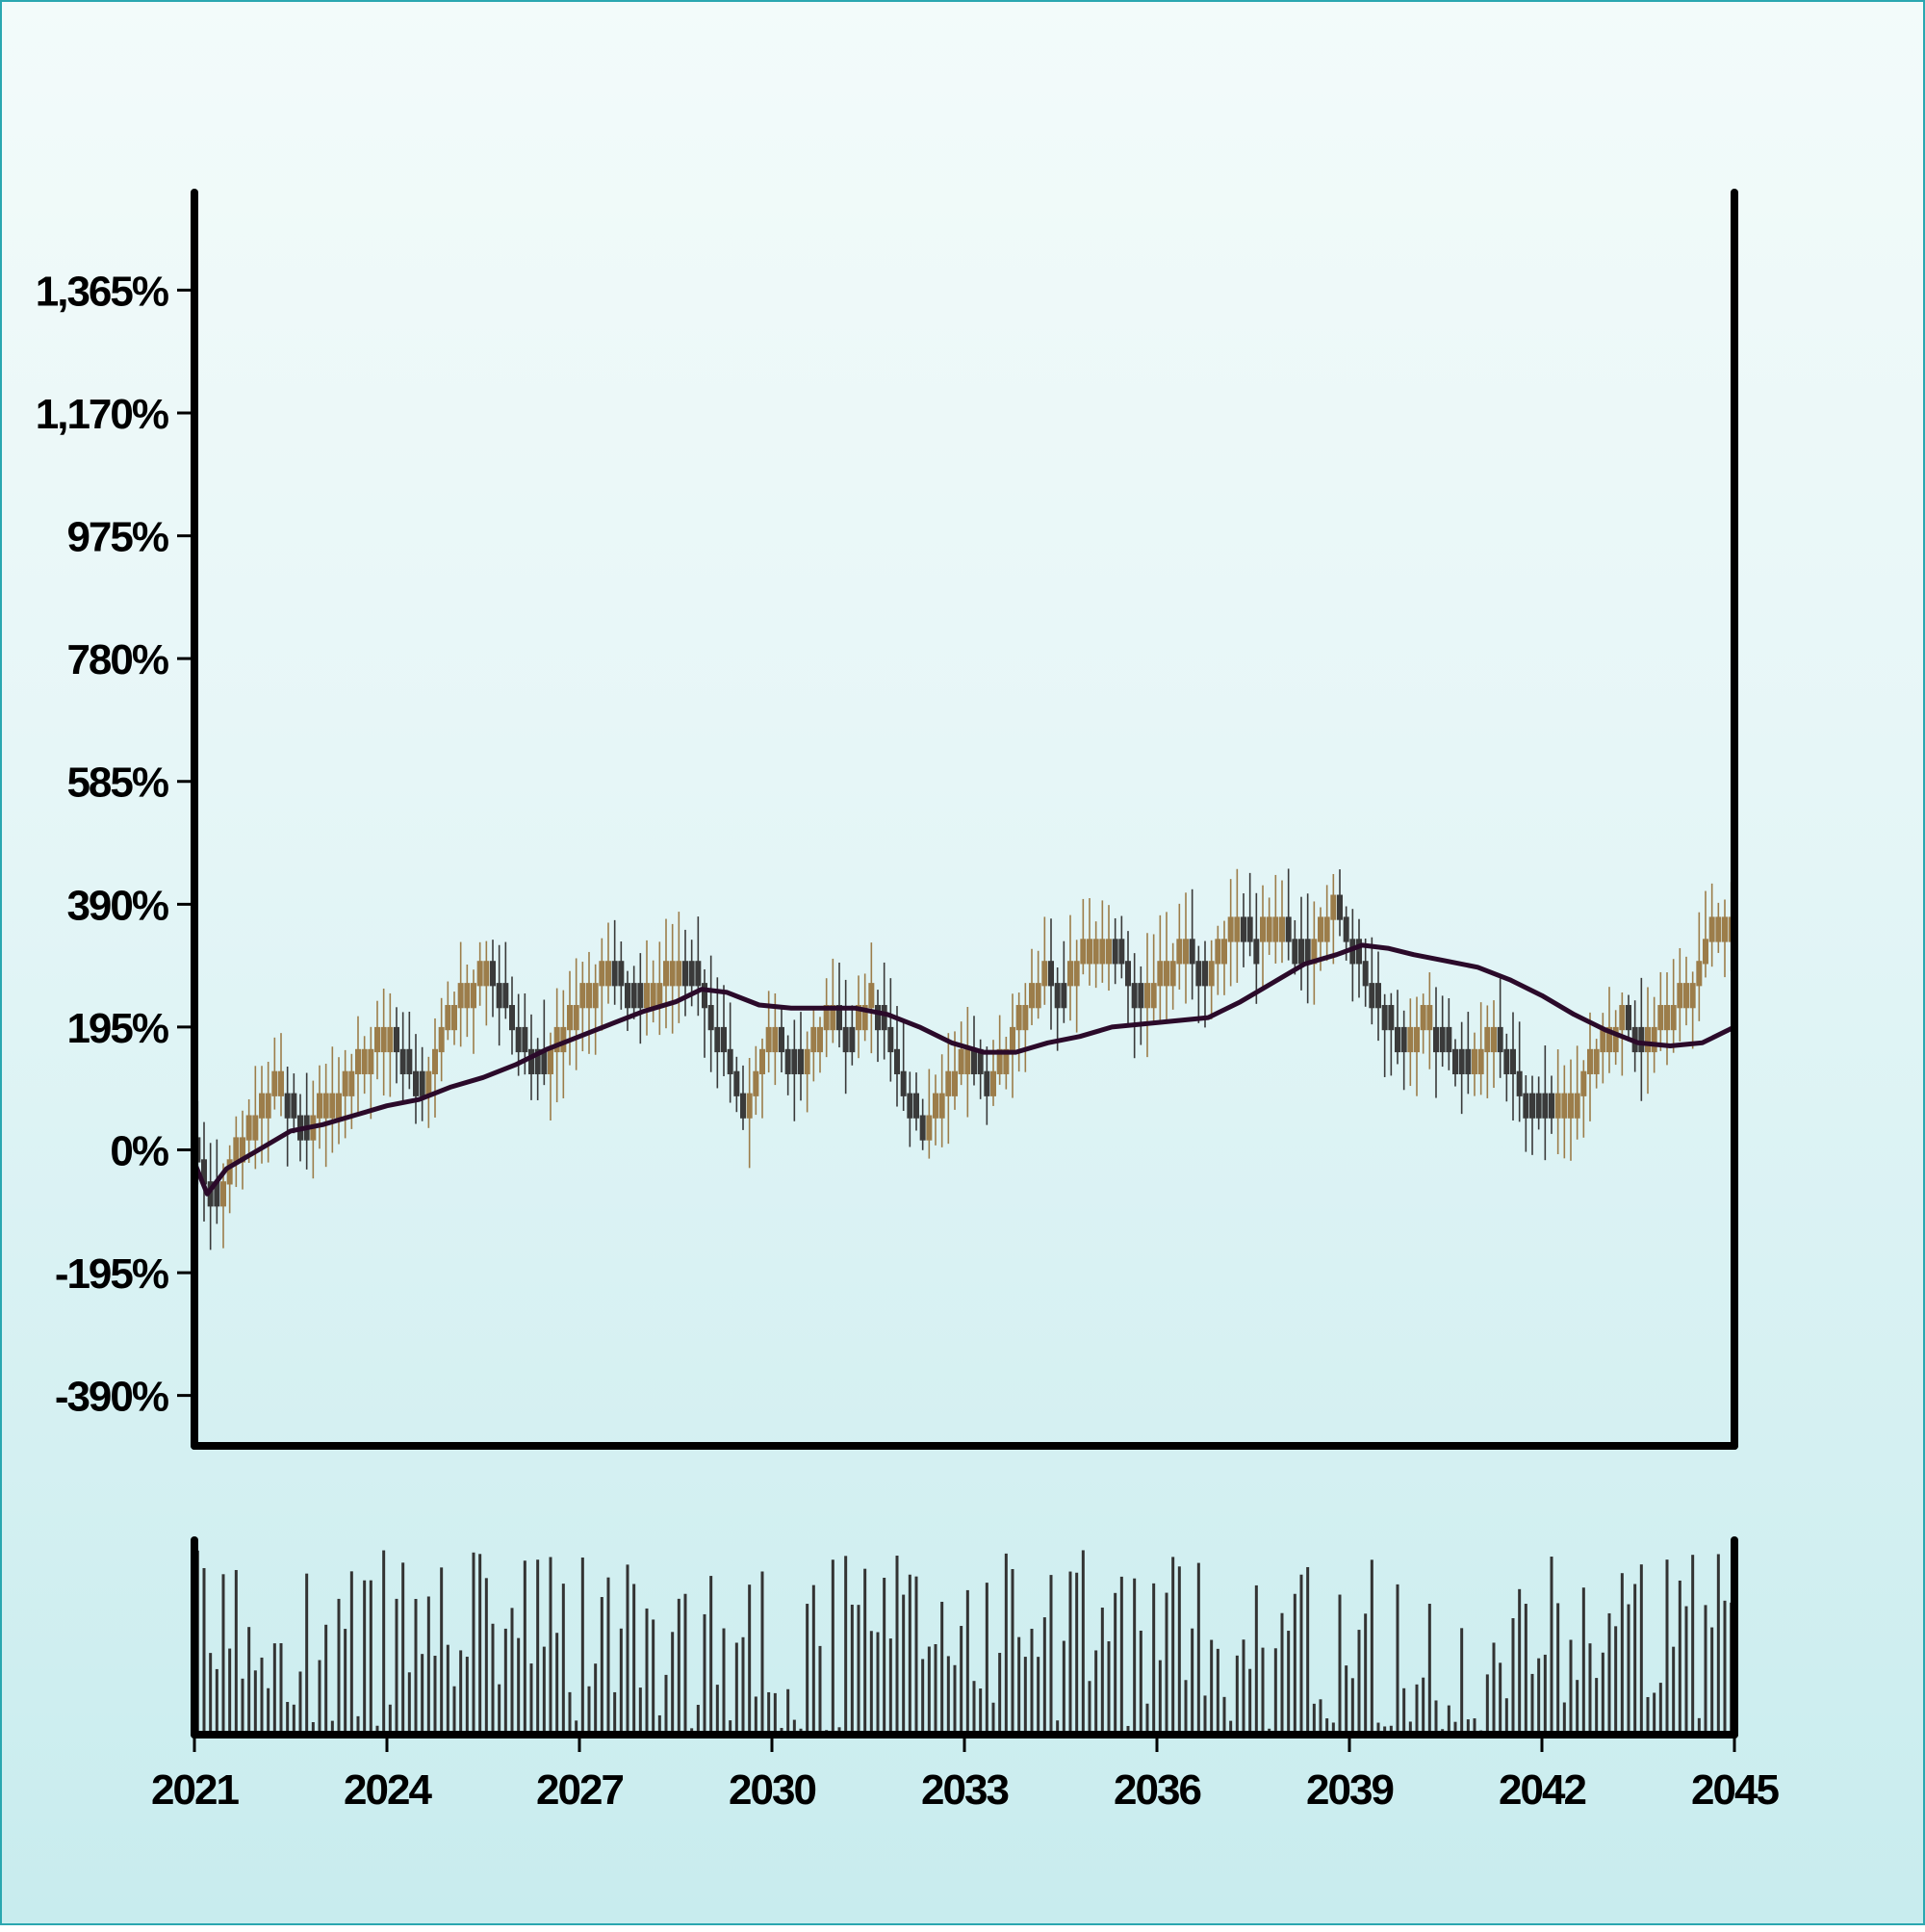 The height and width of the screenshot is (1932, 1925). I want to click on x-axis-tick-labels: 2021 2024 2027 2030 2033 2036 2039 2042 2045, so click(966, 1790).